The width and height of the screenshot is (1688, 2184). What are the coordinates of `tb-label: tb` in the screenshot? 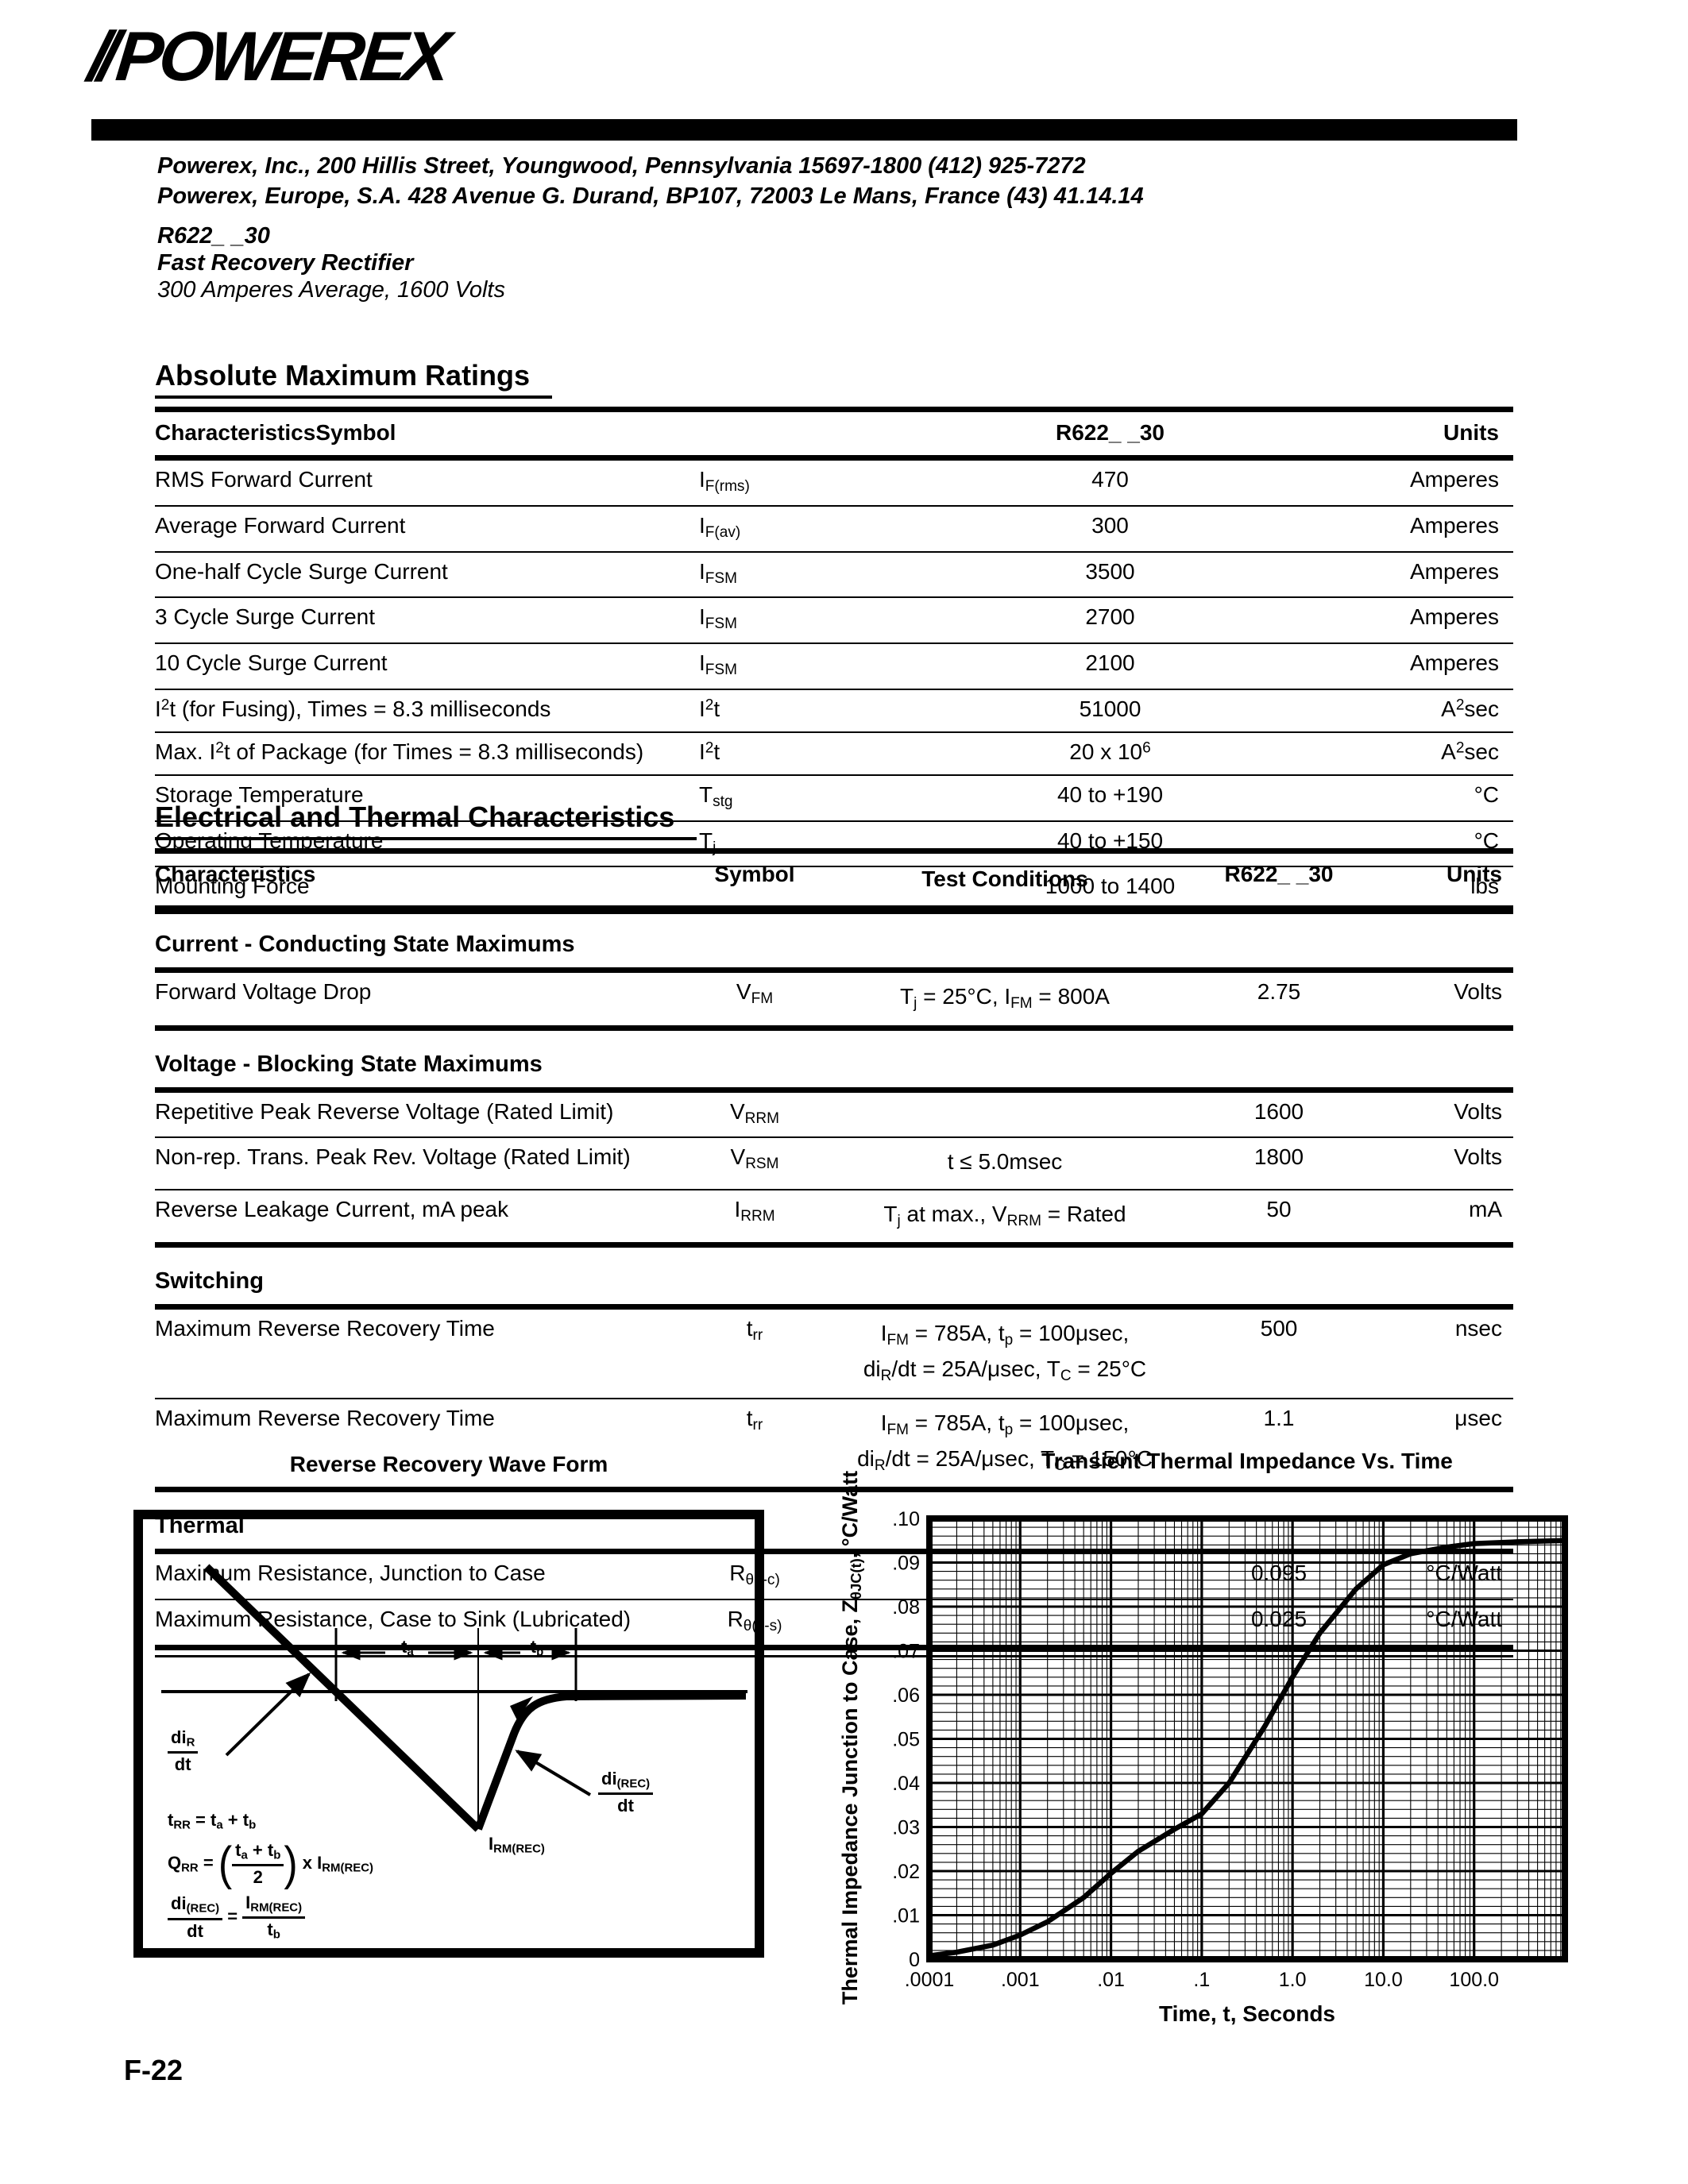 It's located at (537, 1648).